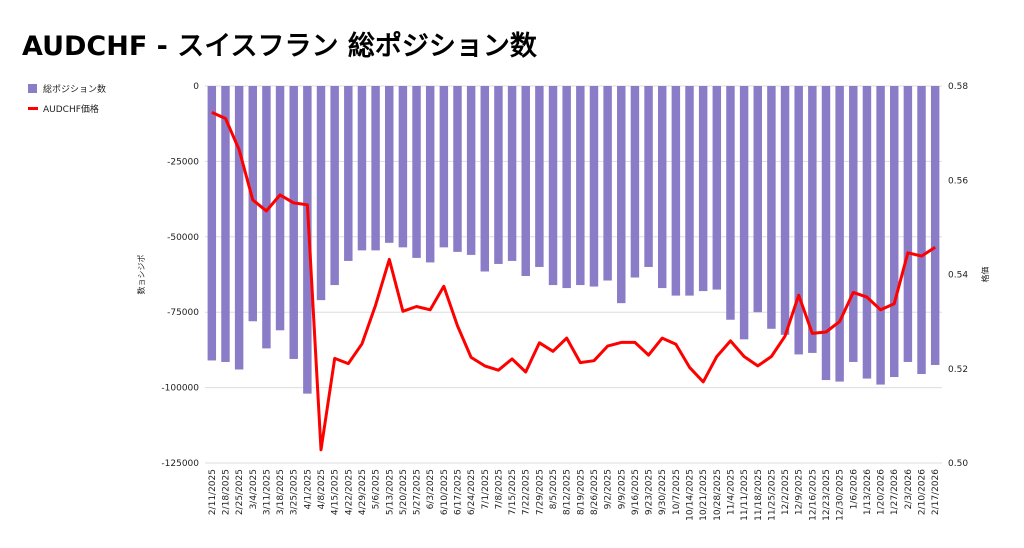 Image resolution: width=1024 pixels, height=548 pixels. What do you see at coordinates (540, 492) in the screenshot?
I see `x-tick-label: 7/29/2025` at bounding box center [540, 492].